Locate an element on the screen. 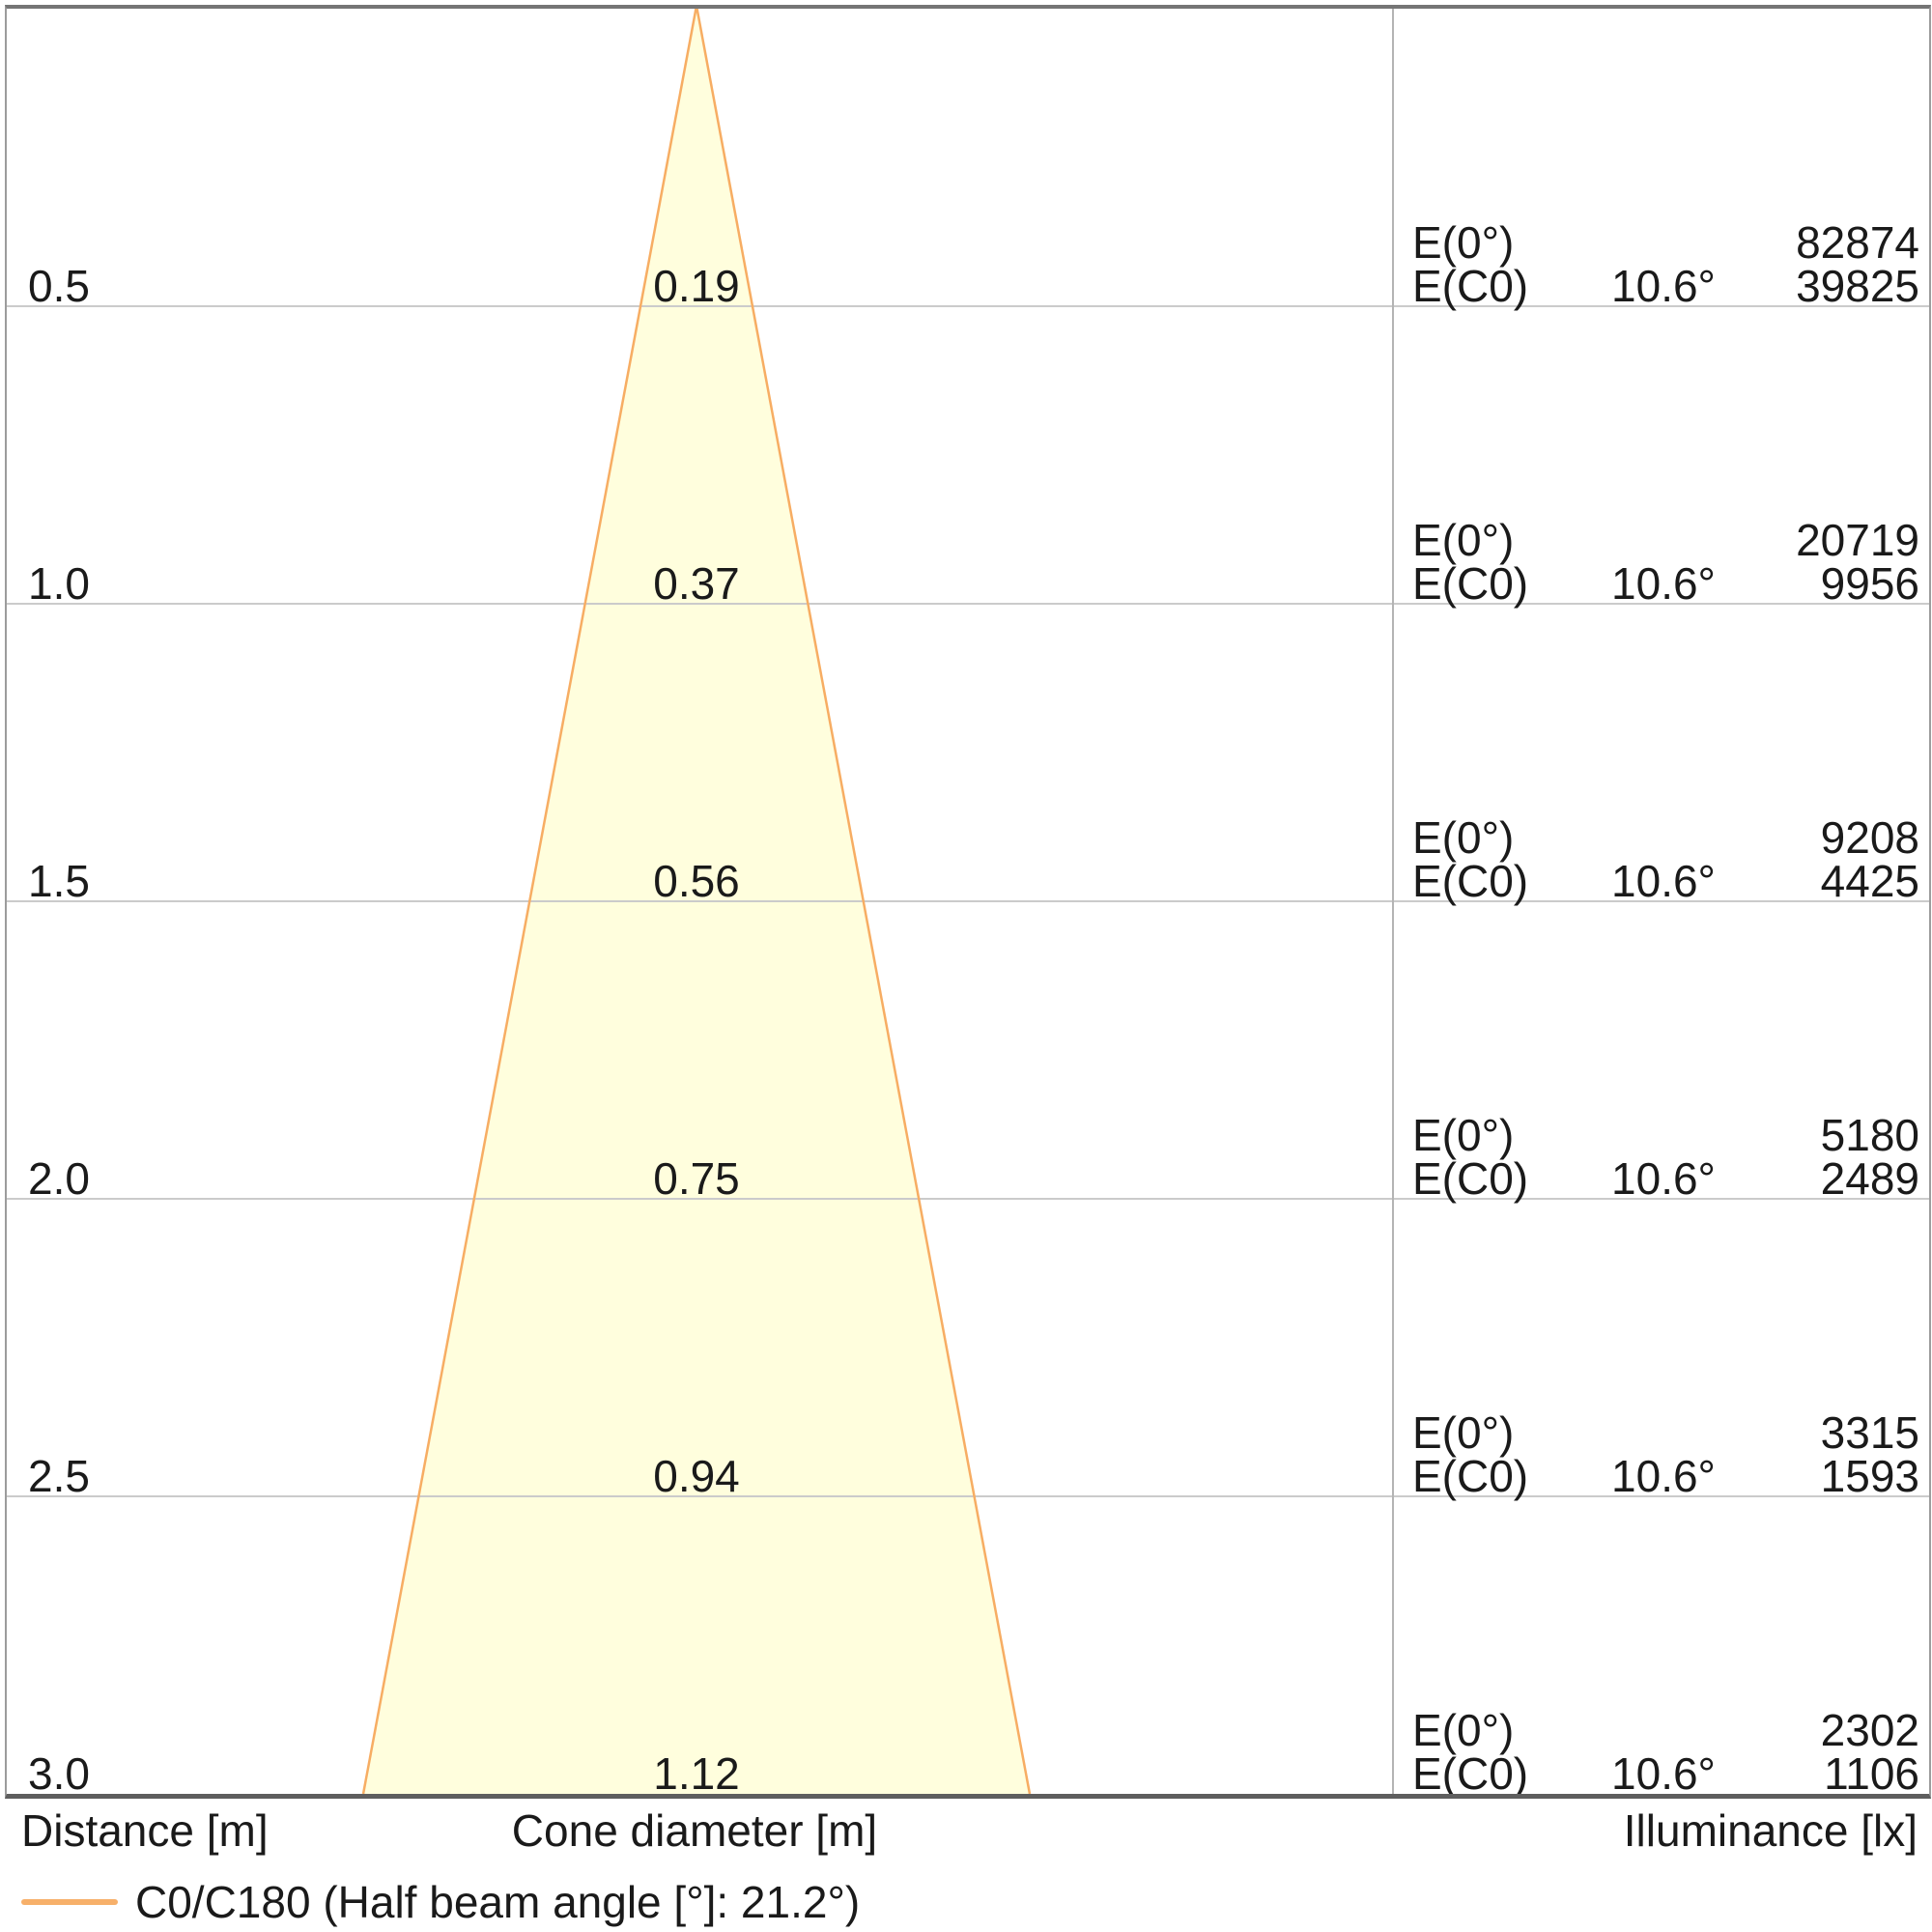  distance-label: 2.0 is located at coordinates (59, 1178).